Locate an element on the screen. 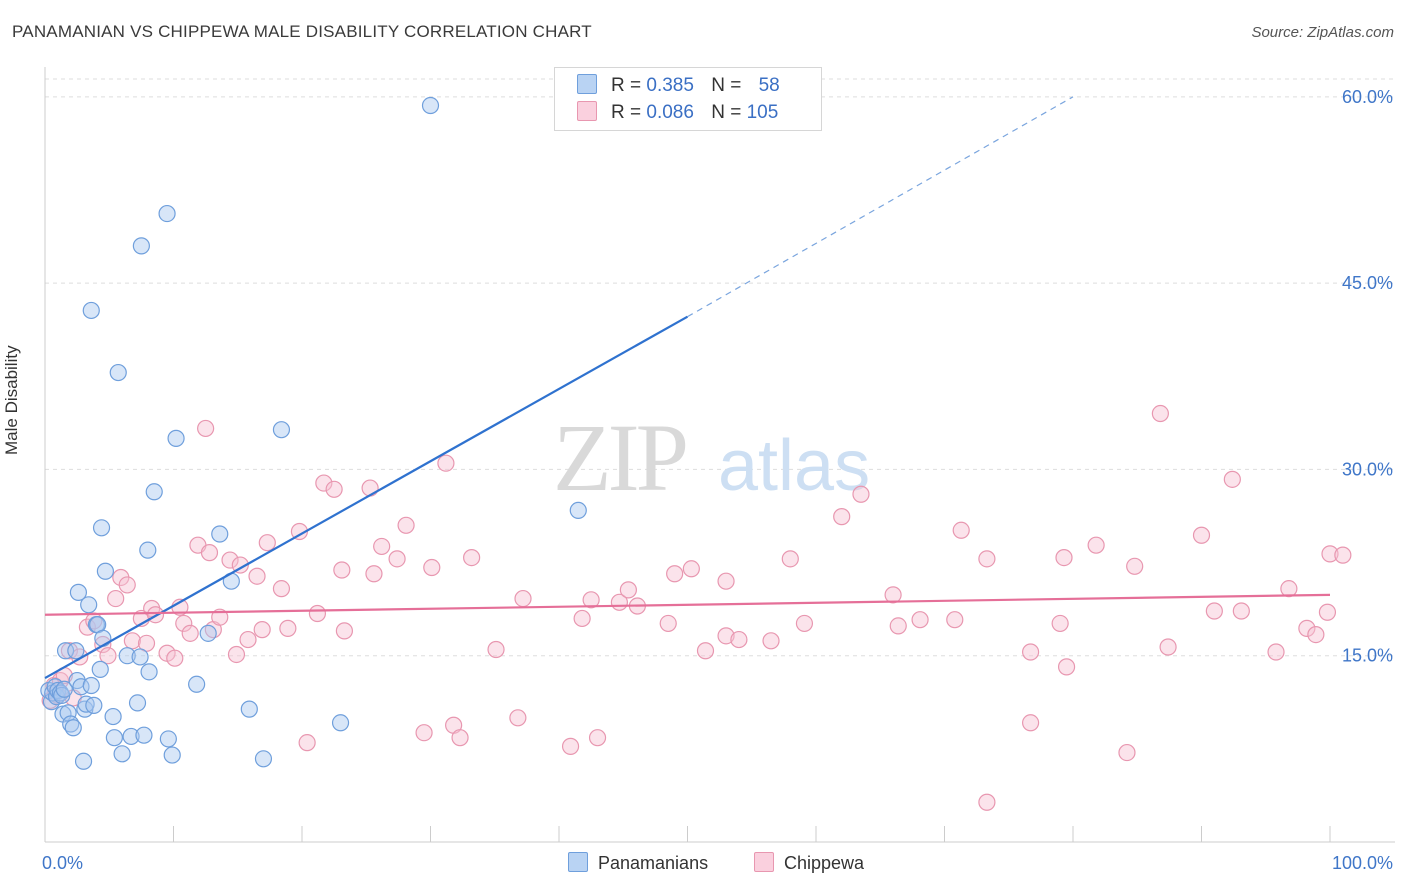  n-value: 58 is located at coordinates (769, 85).